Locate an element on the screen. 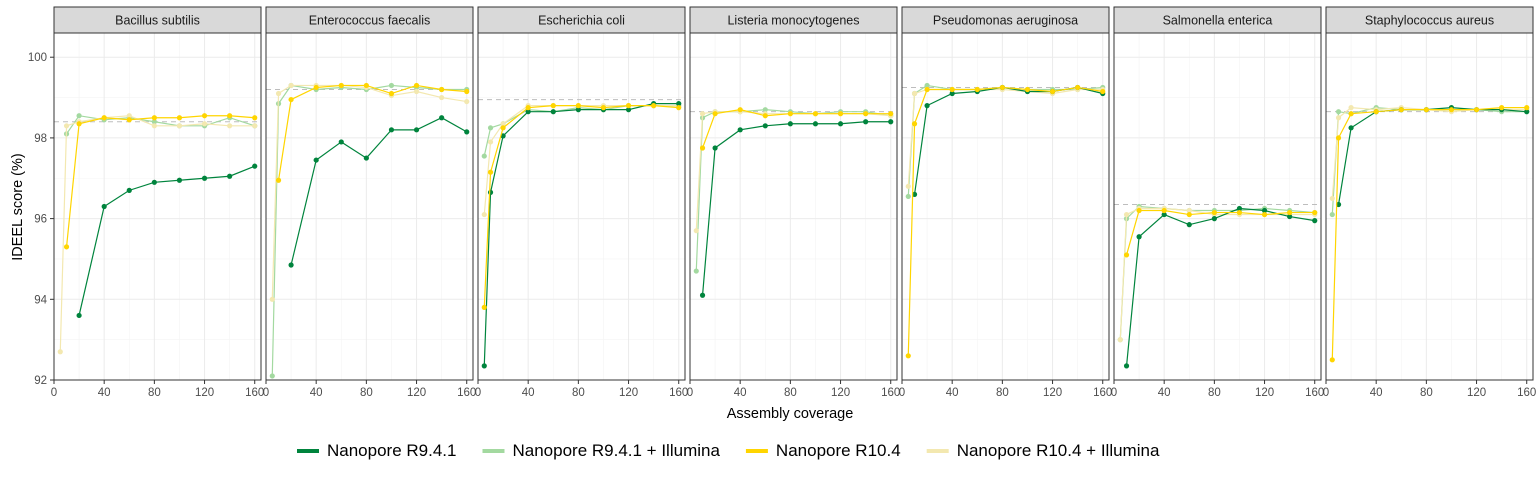 This screenshot has height=480, width=1536. x-tick-label: 0 is located at coordinates (1114, 393).